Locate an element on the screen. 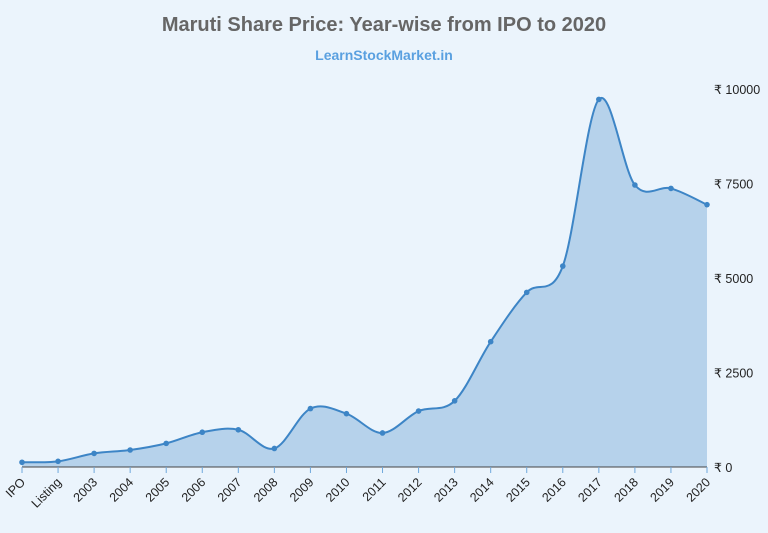  x-tick-label: 2015 is located at coordinates (518, 490).